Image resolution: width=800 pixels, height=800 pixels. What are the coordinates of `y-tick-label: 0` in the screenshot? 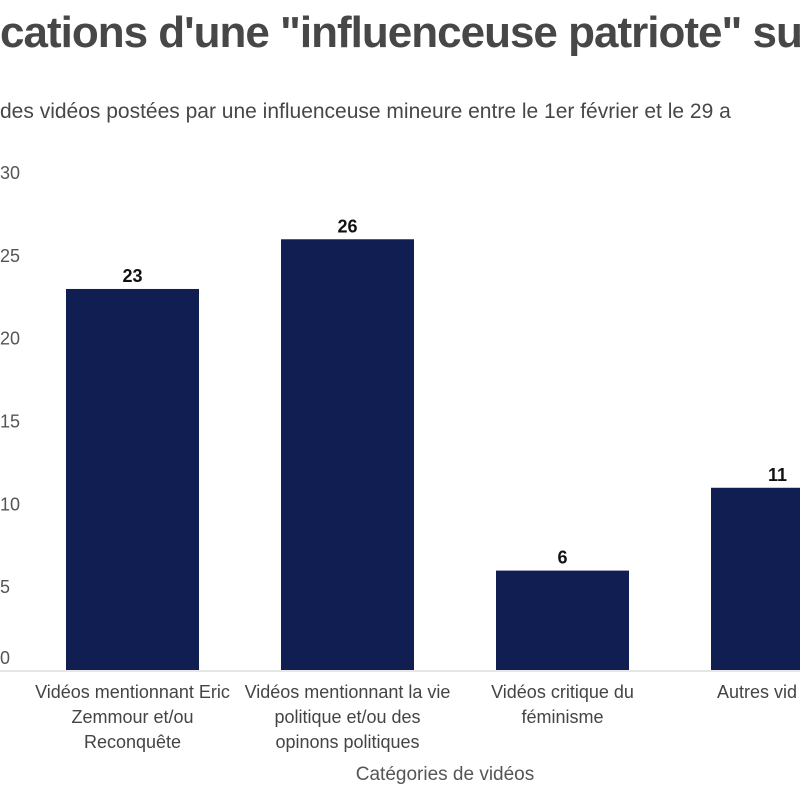 It's located at (5, 658).